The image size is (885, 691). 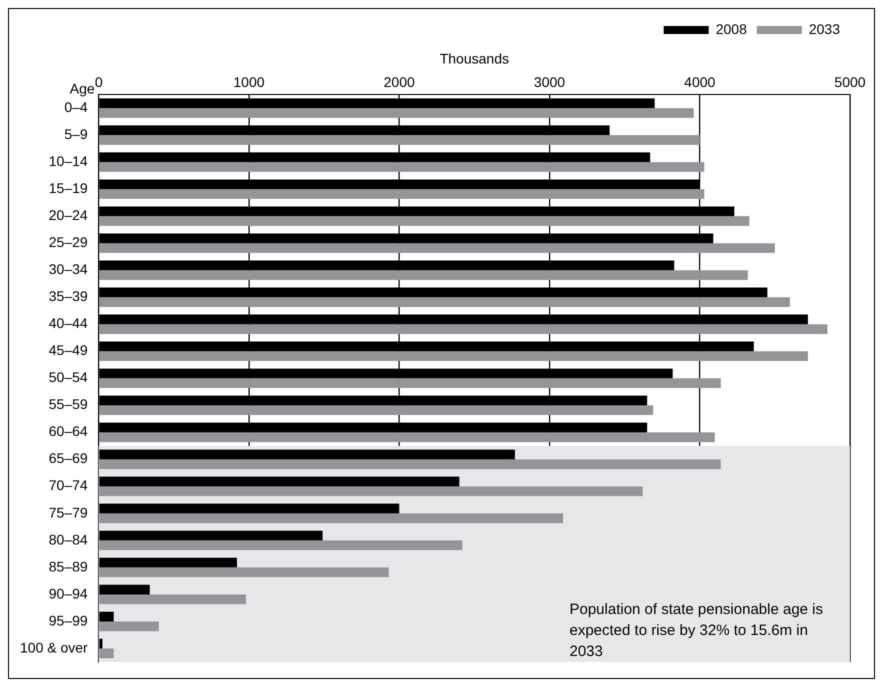 I want to click on y-tick-label: 95–99, so click(x=68, y=620).